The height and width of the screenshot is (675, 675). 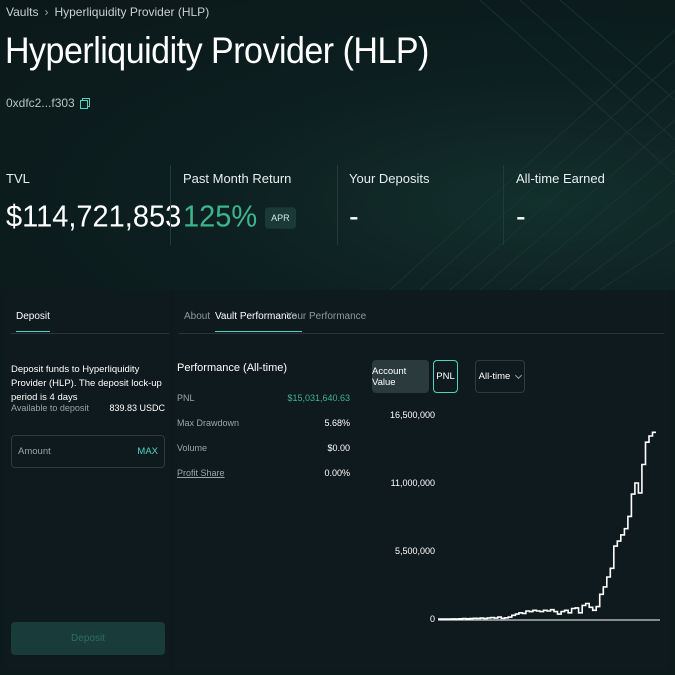 I want to click on stat-return: Past Month Return 125% APR, so click(x=239, y=205).